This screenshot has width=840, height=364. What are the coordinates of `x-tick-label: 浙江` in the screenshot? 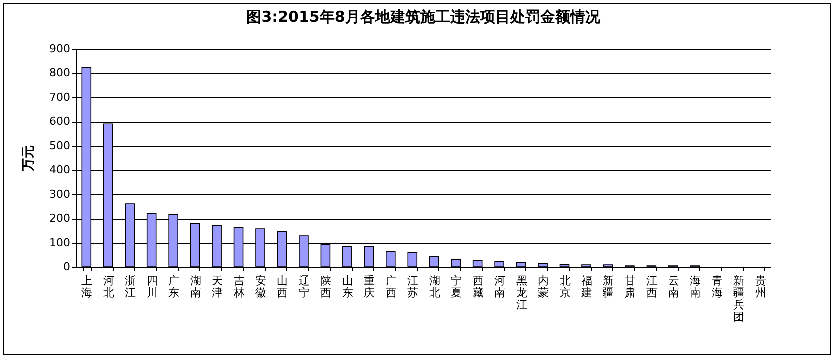 It's located at (130, 287).